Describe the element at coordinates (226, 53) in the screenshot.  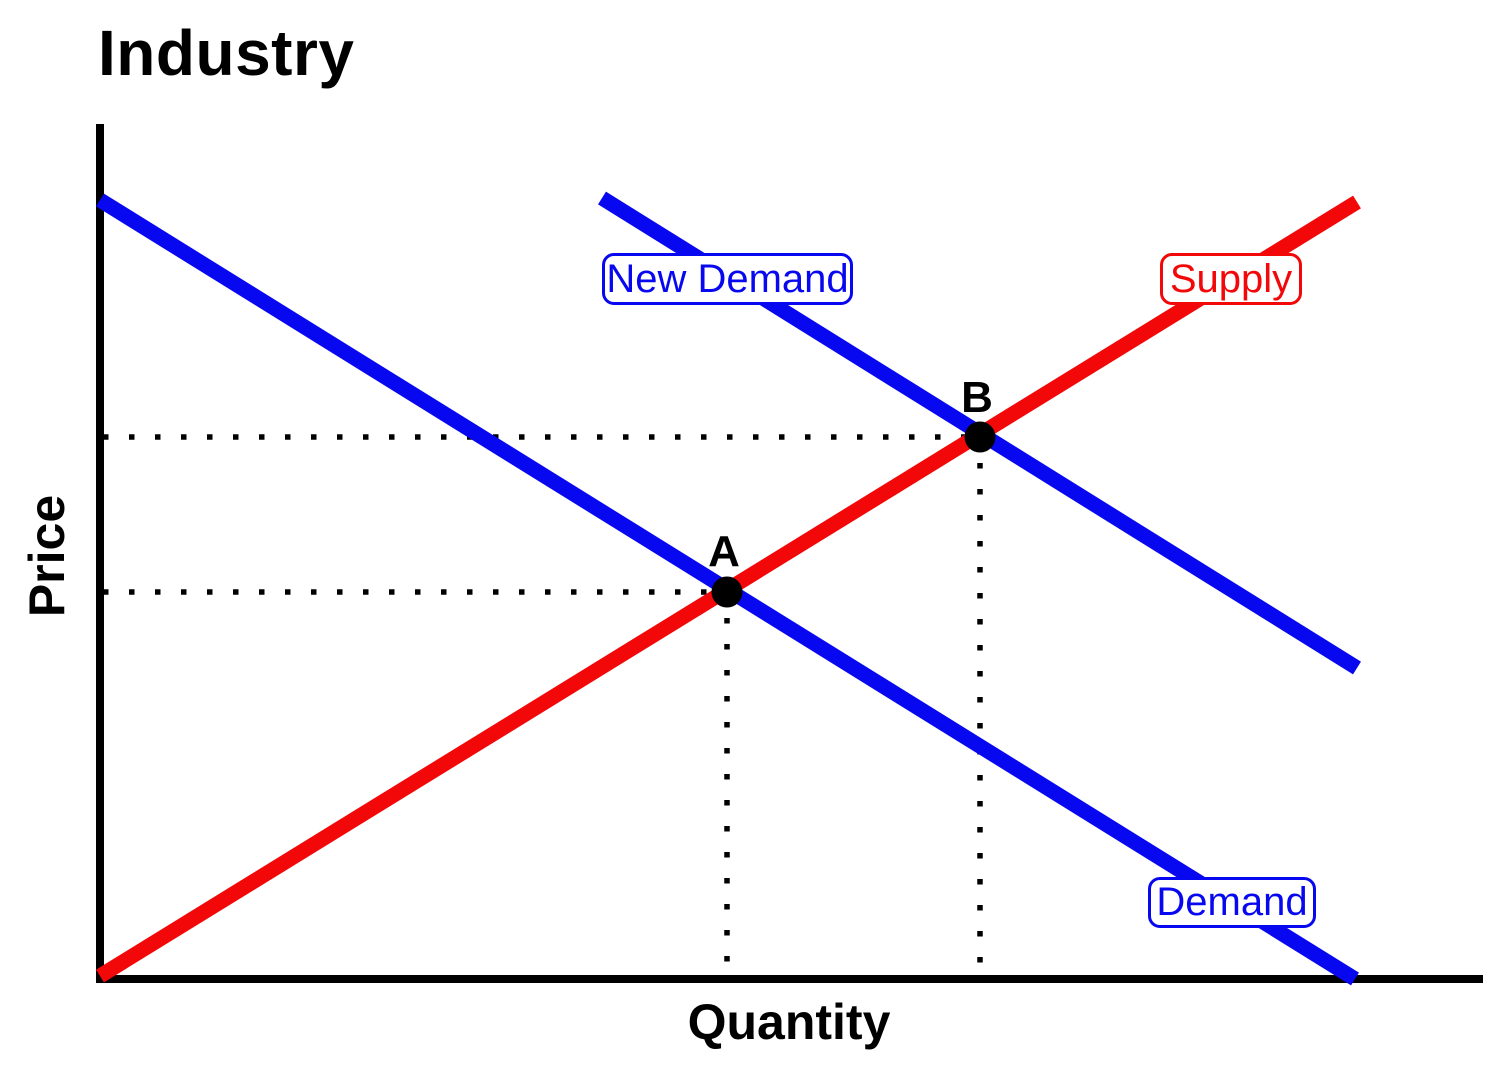
I see `chart-title: Industry` at that location.